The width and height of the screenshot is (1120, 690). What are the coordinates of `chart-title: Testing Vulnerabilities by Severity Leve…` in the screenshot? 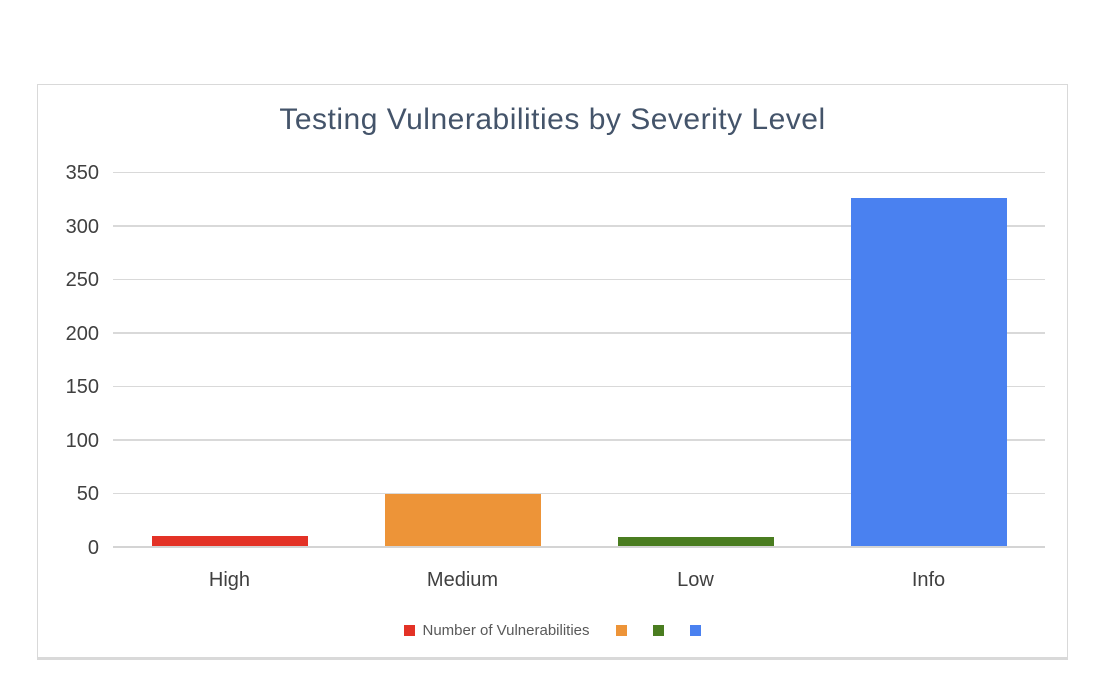 It's located at (552, 119).